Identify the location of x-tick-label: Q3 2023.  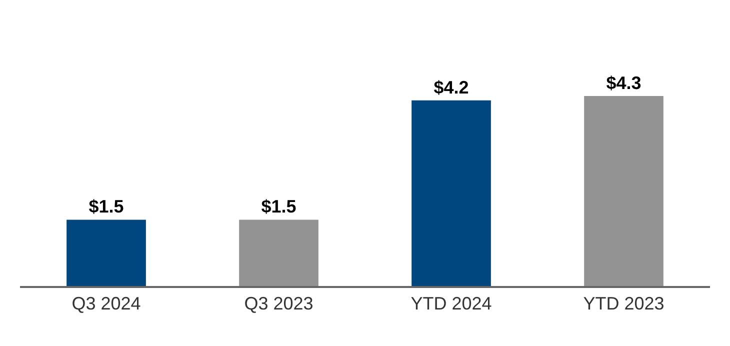
(279, 303).